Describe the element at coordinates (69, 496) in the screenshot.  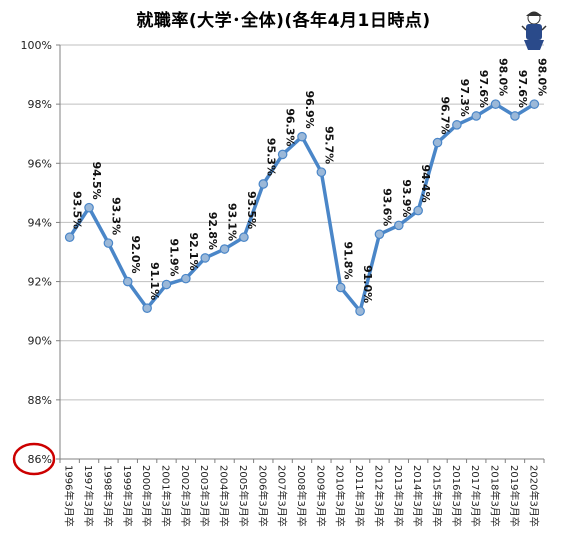
I see `x-tick-label: 1996年3月卒` at that location.